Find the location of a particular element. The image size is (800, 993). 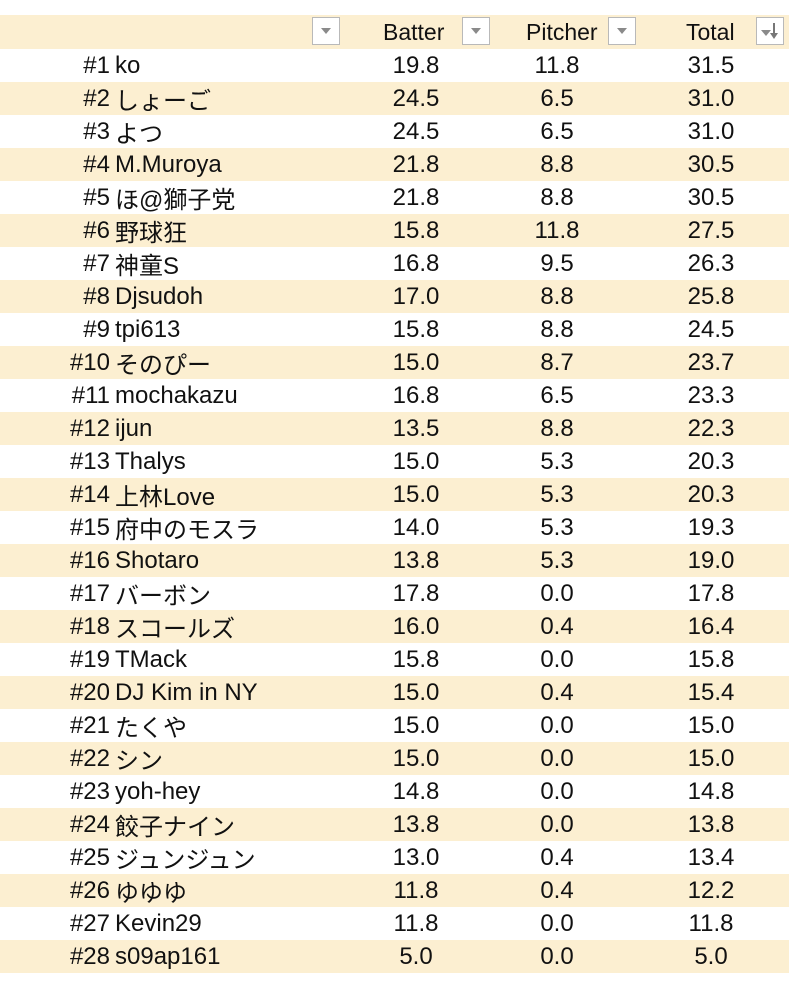

player-name: DJ Kim in NY is located at coordinates (186, 692).